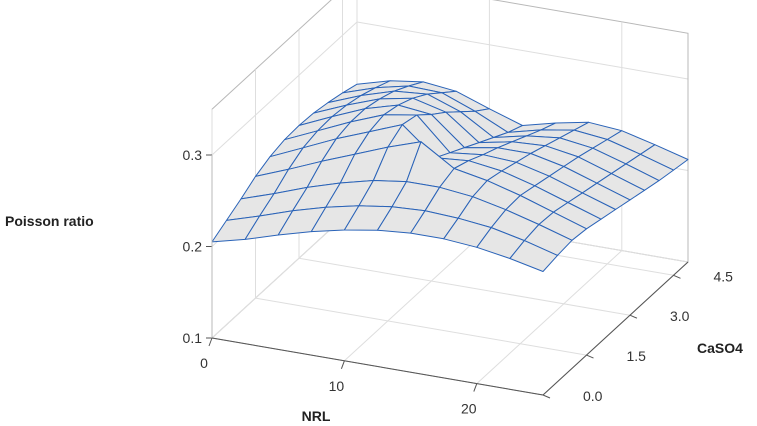 The height and width of the screenshot is (426, 757). Describe the element at coordinates (637, 356) in the screenshot. I see `y-tick-label: 1.5` at that location.